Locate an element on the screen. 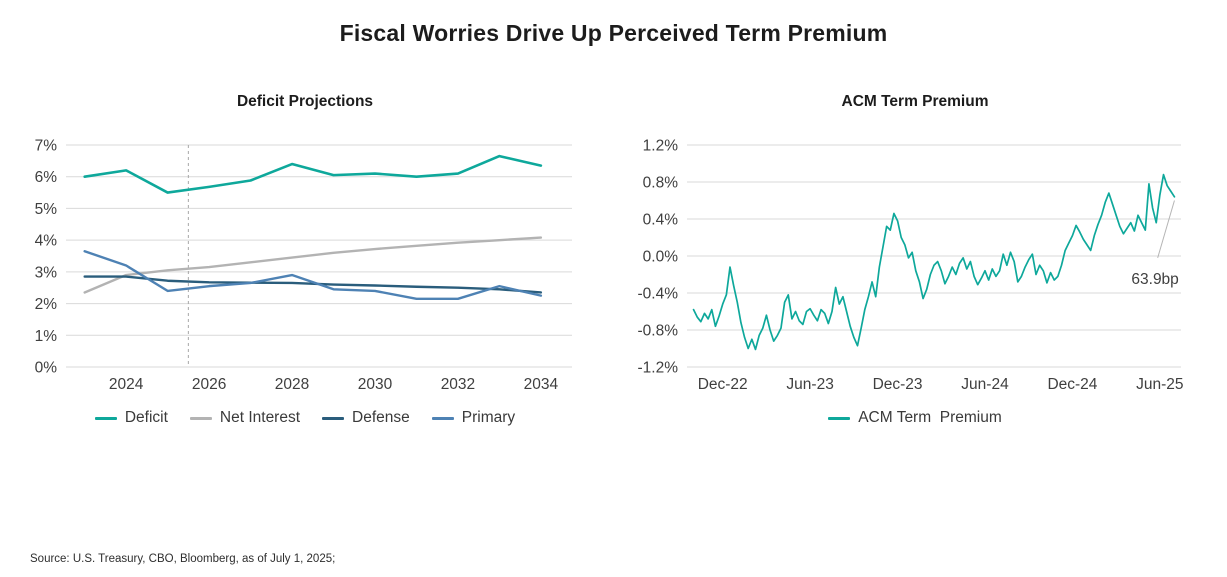 This screenshot has height=577, width=1227. legend-swatch-defense is located at coordinates (333, 418).